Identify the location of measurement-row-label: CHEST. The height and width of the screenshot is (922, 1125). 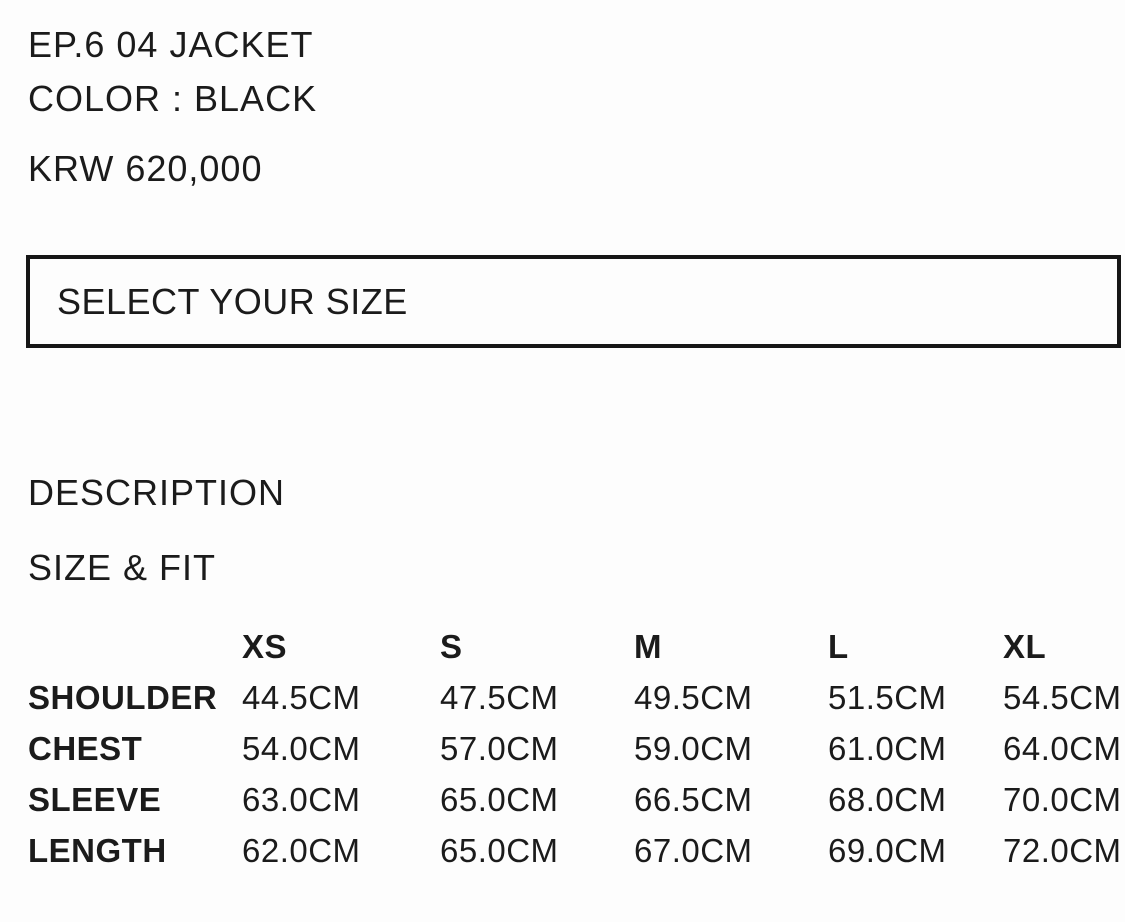
(85, 748).